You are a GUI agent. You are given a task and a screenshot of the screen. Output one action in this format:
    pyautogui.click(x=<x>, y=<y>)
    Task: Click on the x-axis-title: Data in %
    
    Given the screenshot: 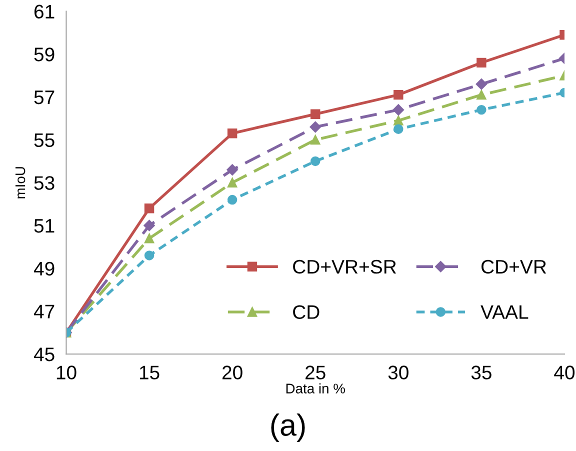 What is the action you would take?
    pyautogui.click(x=315, y=388)
    